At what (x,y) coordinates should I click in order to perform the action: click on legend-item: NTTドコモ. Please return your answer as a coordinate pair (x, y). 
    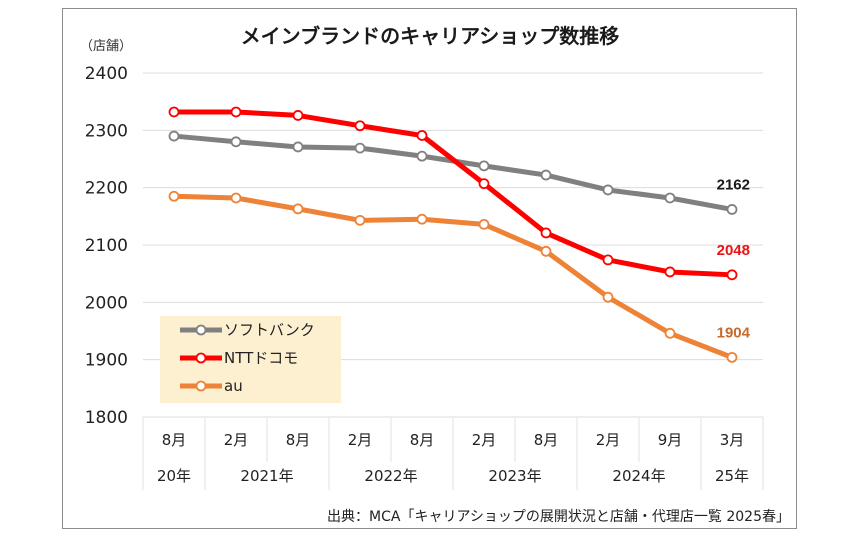
    Looking at the image, I should click on (239, 358).